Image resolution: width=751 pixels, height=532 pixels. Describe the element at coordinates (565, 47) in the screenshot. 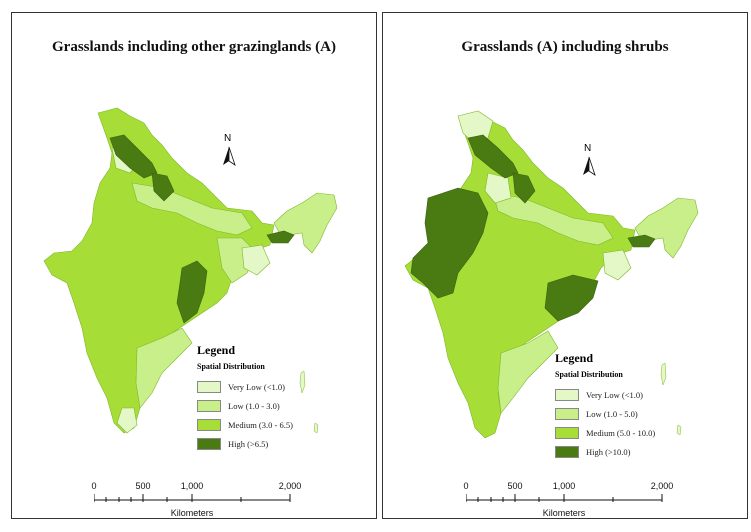

I see `map-title: Grasslands (A) including shrubs` at that location.